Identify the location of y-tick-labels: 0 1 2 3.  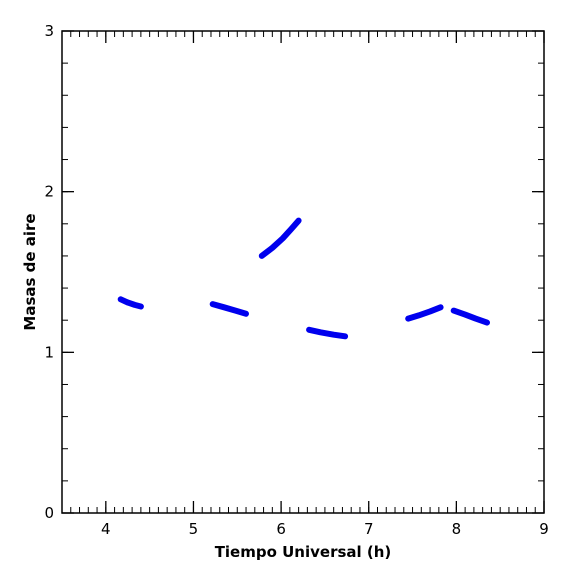
(49, 272).